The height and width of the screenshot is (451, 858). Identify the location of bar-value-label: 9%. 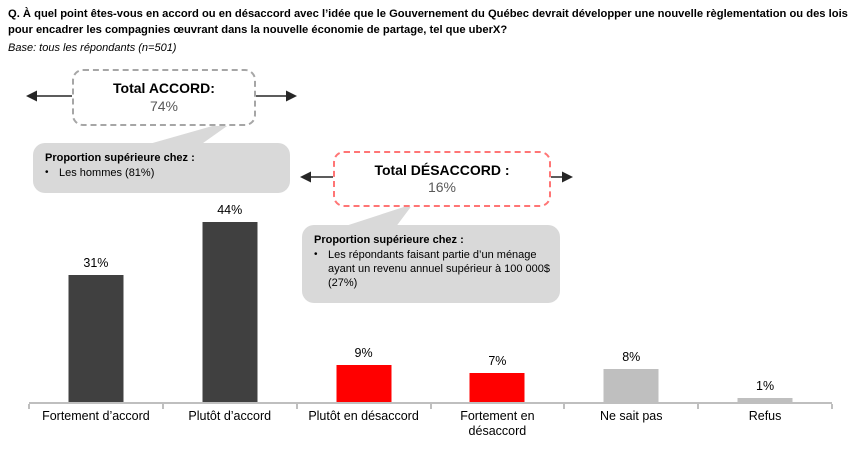
(363, 353).